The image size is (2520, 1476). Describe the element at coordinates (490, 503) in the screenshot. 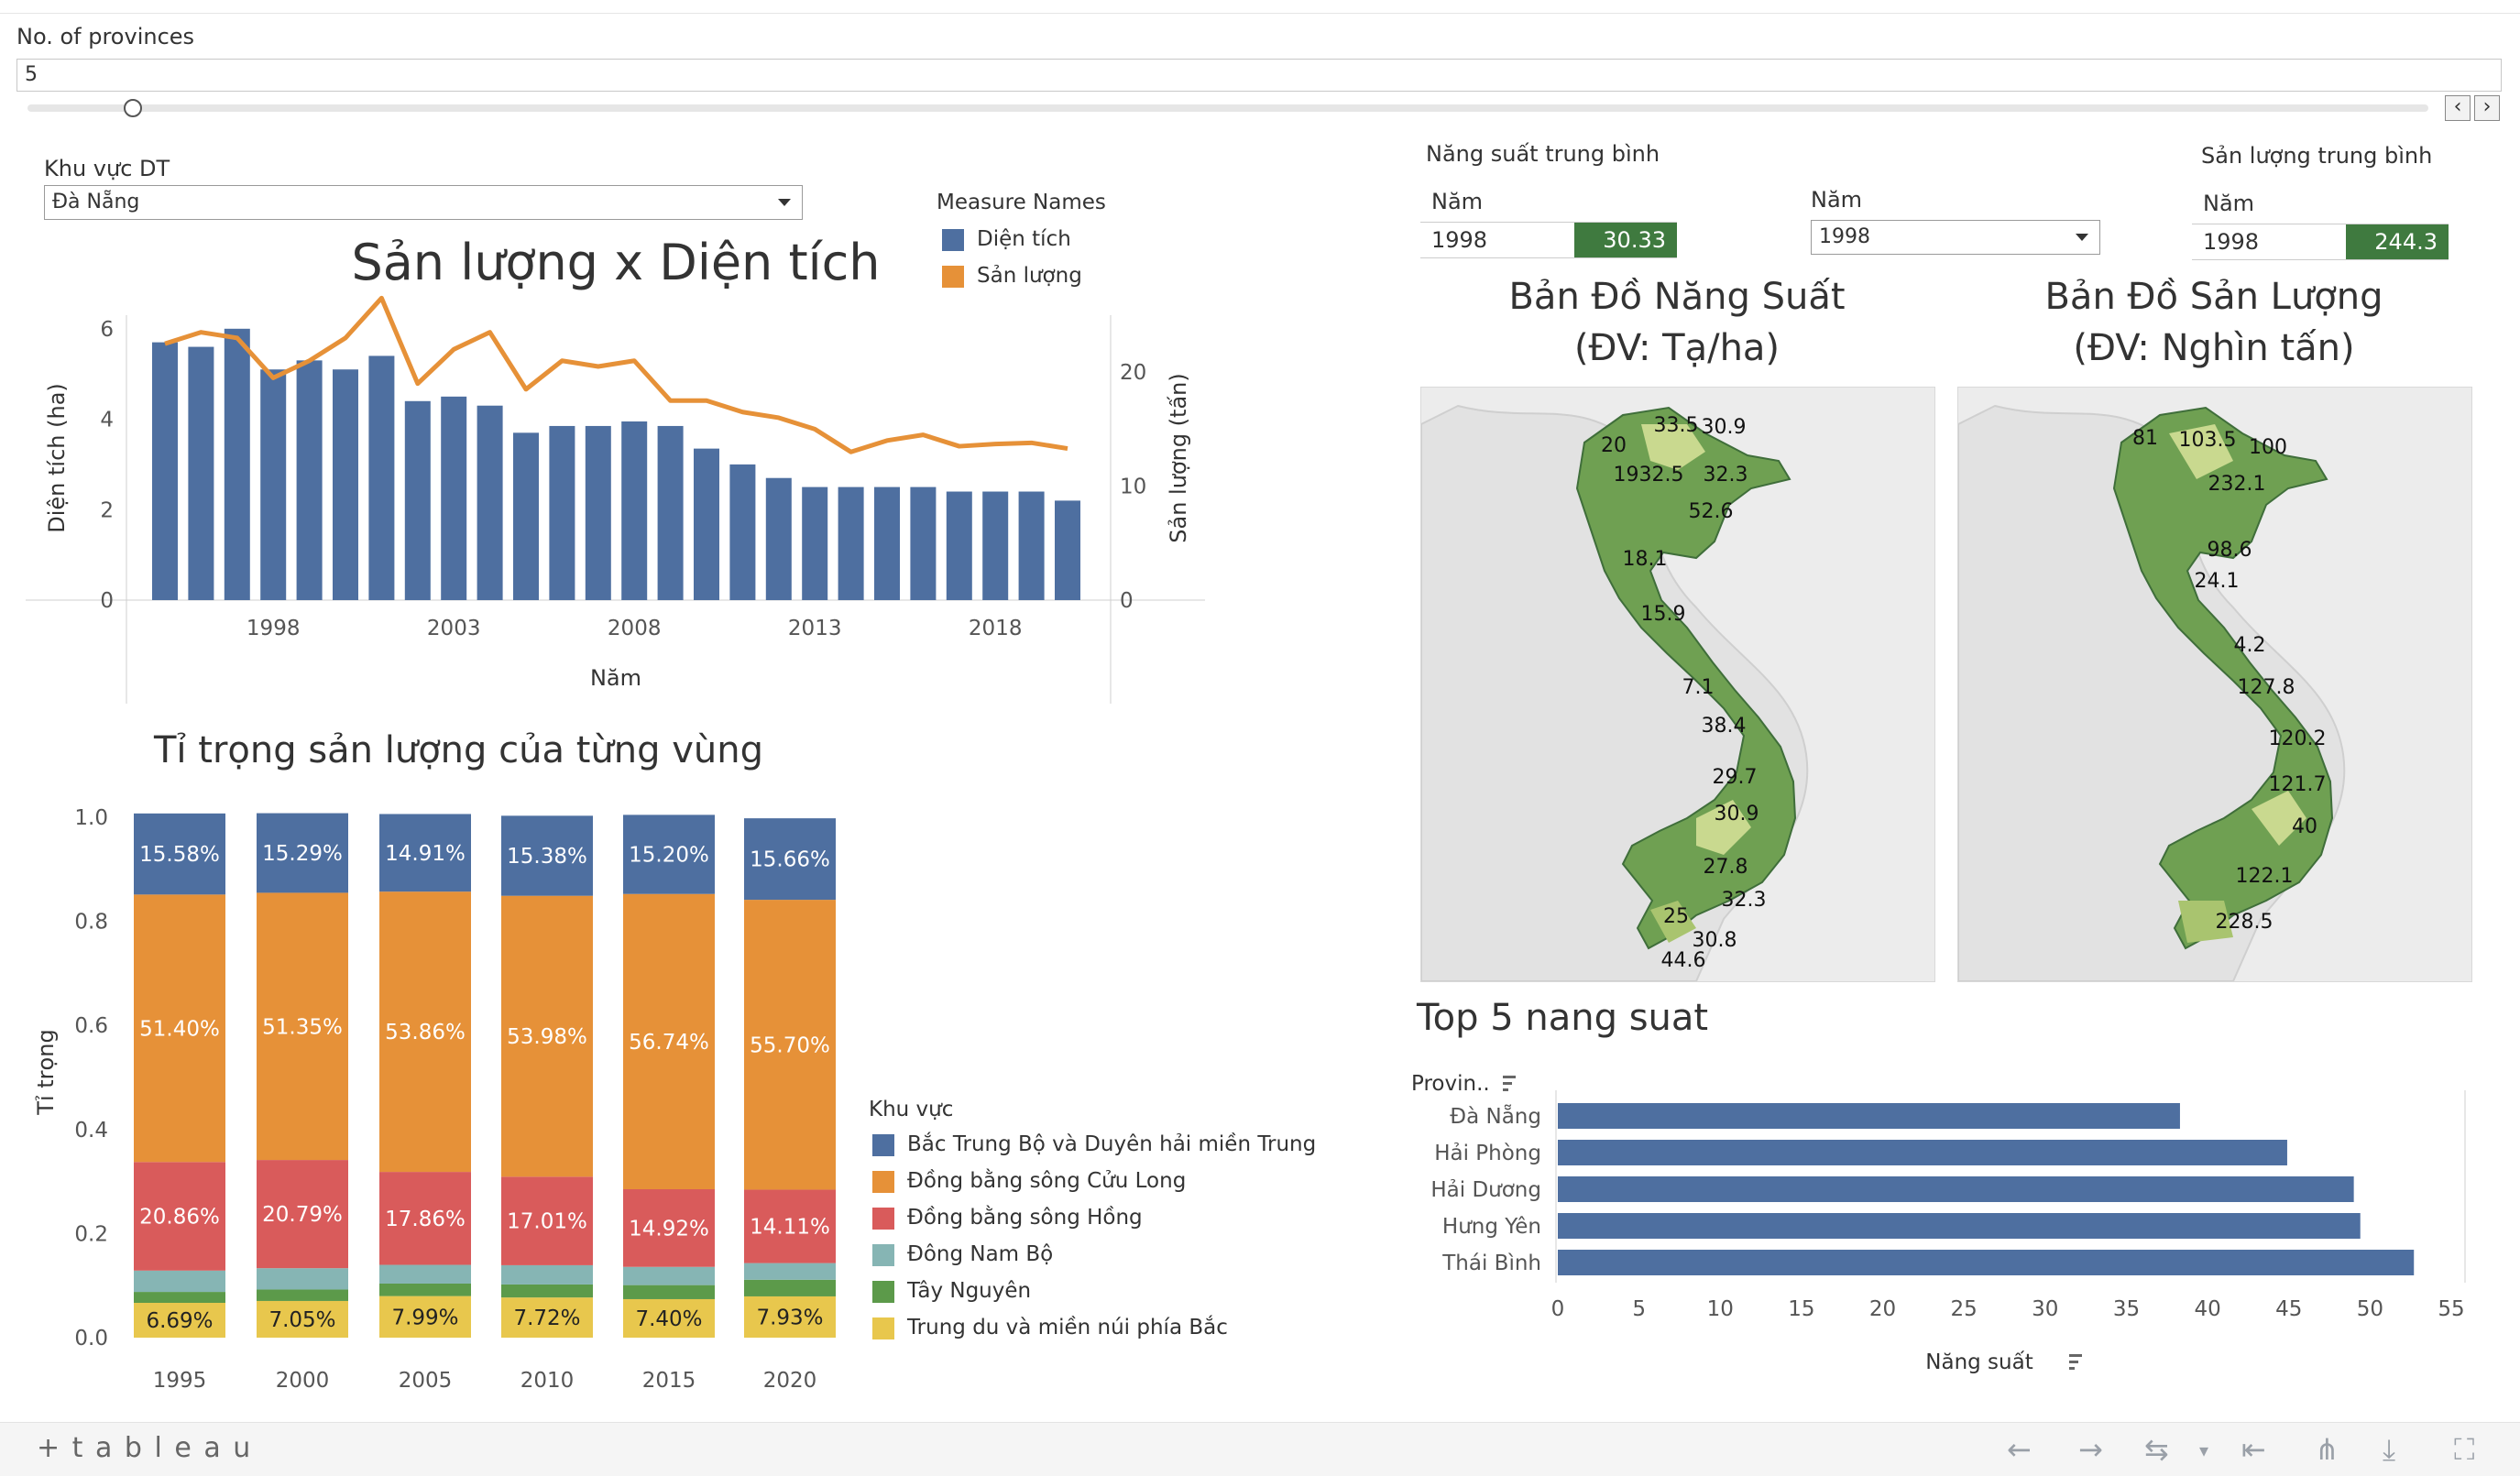

I see `bar-dien-tich-2004` at that location.